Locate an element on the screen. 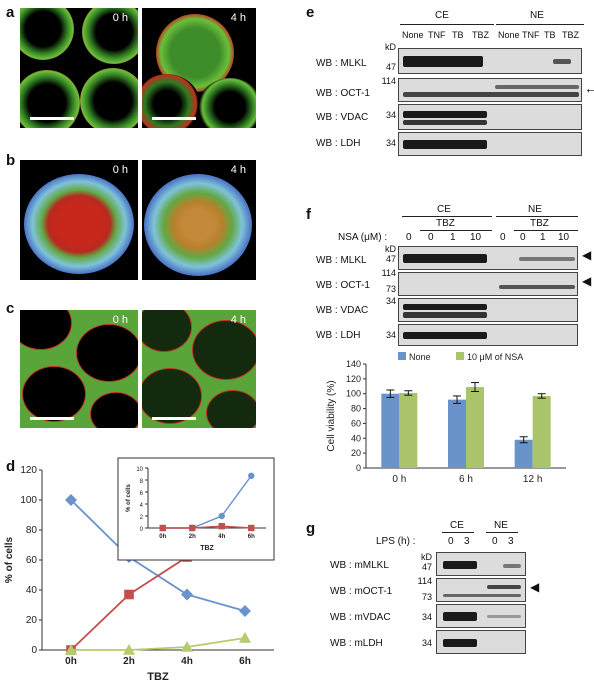 This screenshot has width=594, height=685. blot-label-mvdac: WB : mVDAC is located at coordinates (360, 617).